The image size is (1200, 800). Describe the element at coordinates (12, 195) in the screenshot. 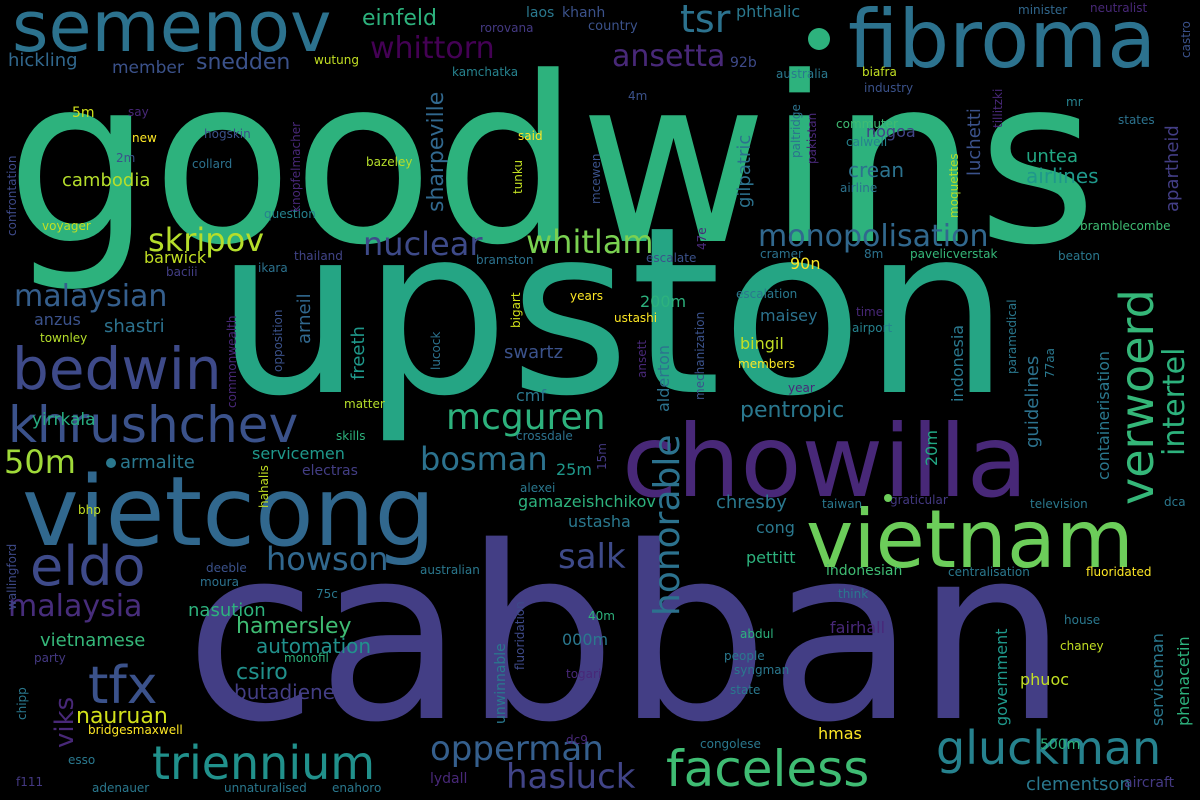

I see `cloud-word: confrontation` at that location.